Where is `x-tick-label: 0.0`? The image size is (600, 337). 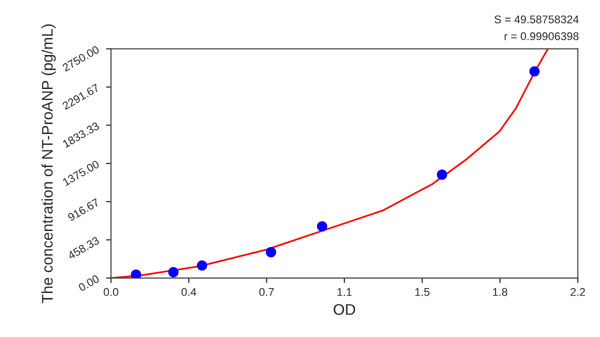 x-tick-label: 0.0 is located at coordinates (111, 292).